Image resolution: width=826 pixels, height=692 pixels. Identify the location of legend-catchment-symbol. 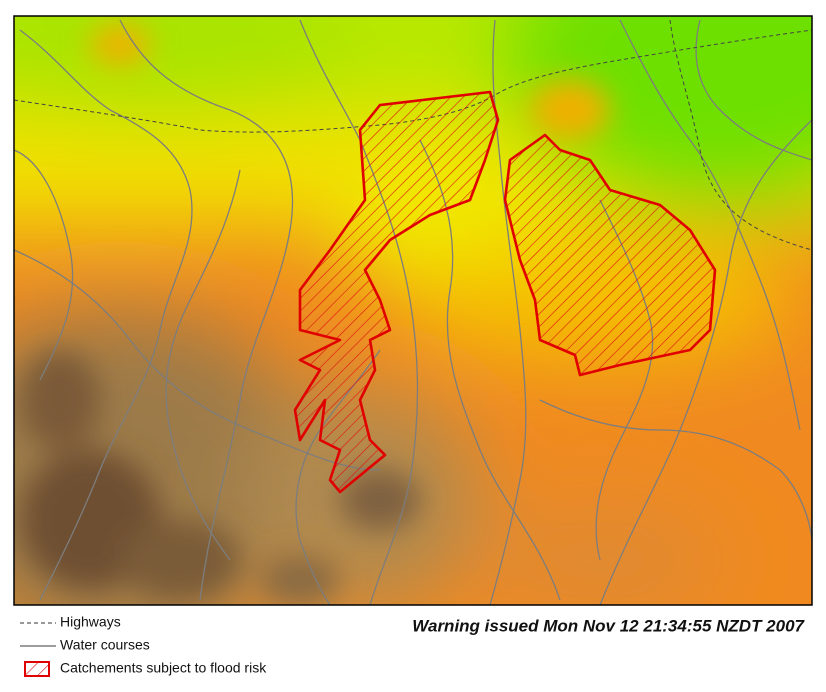
(37, 669).